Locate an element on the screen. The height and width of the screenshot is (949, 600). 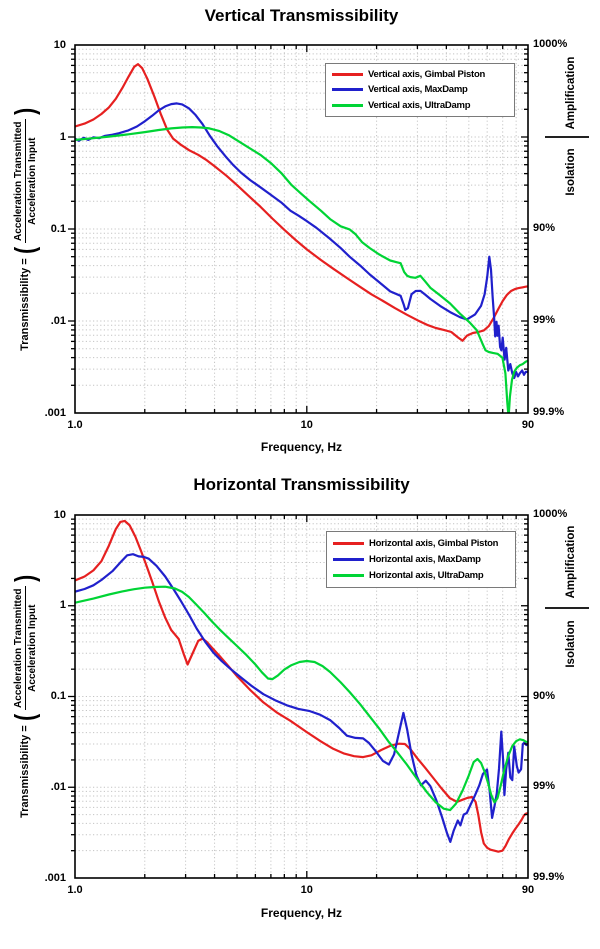
legend-label: Vertical axis, UltraDamp is located at coordinates (419, 105).